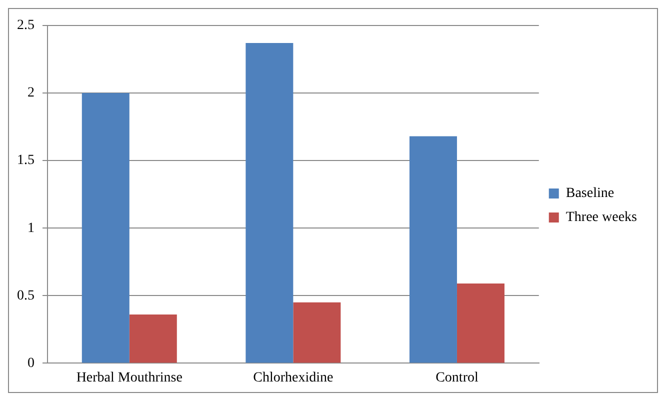 The height and width of the screenshot is (401, 666). Describe the element at coordinates (31, 228) in the screenshot. I see `y-tick-label: 1` at that location.